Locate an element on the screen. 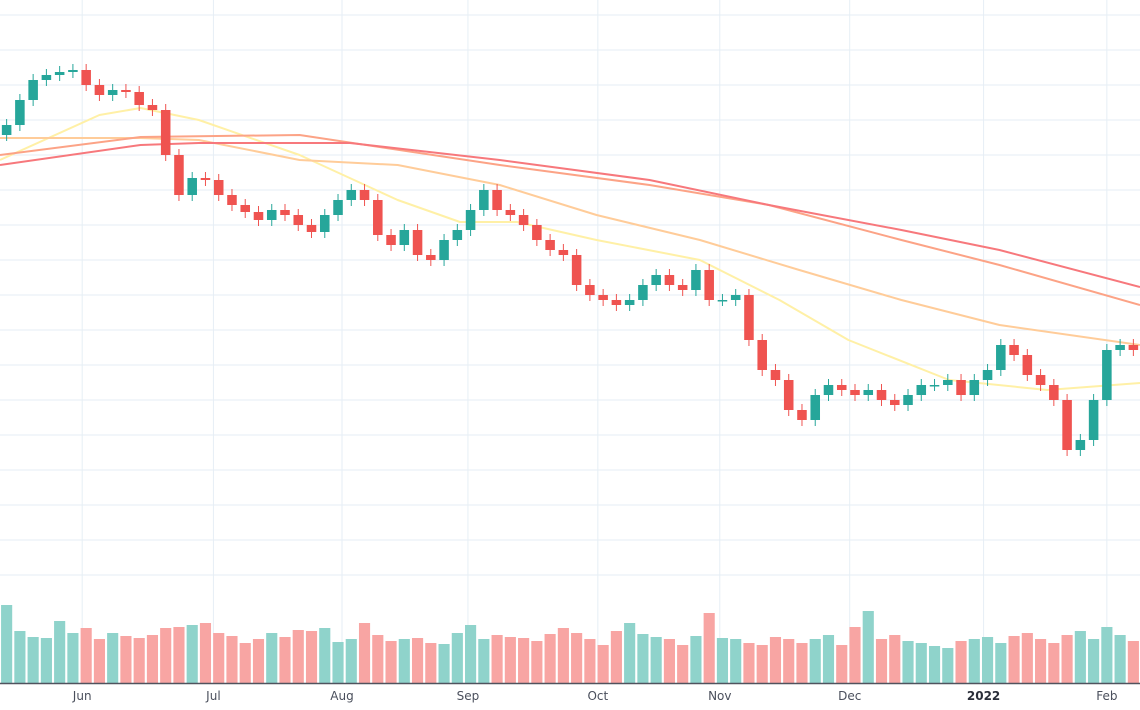  x-tick-label: Oct is located at coordinates (597, 696).